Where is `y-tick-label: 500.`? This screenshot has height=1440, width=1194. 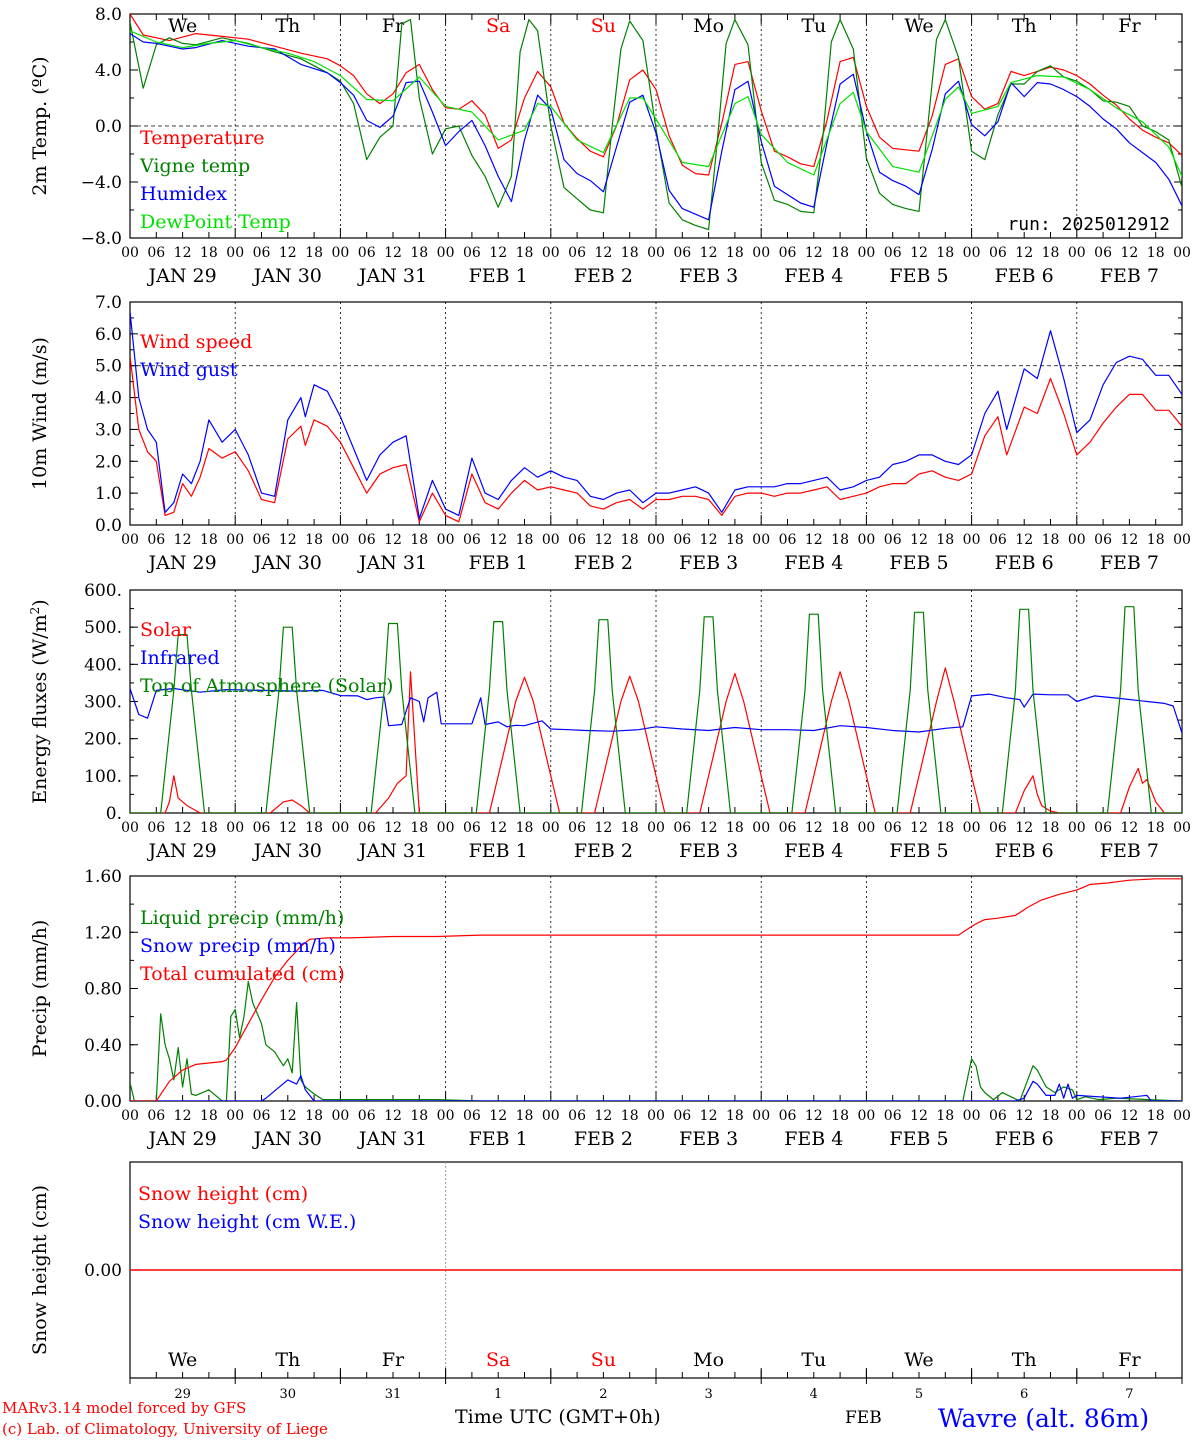 y-tick-label: 500. is located at coordinates (103, 628).